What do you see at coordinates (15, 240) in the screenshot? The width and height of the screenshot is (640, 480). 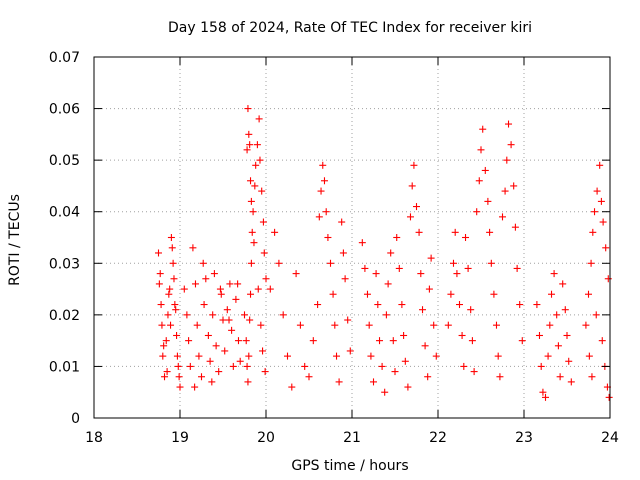 I see `y-axis-label: ROTI / TECUs` at bounding box center [15, 240].